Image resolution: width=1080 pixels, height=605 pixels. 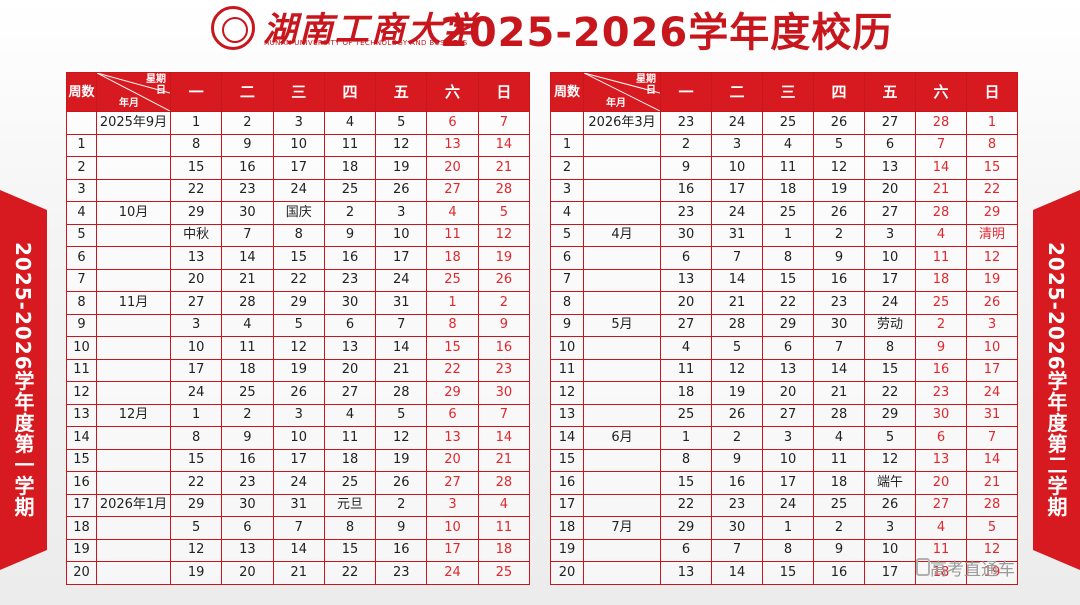 I want to click on table-row: 5 4月 30 31 1 2 3 4 清明, so click(x=784, y=235).